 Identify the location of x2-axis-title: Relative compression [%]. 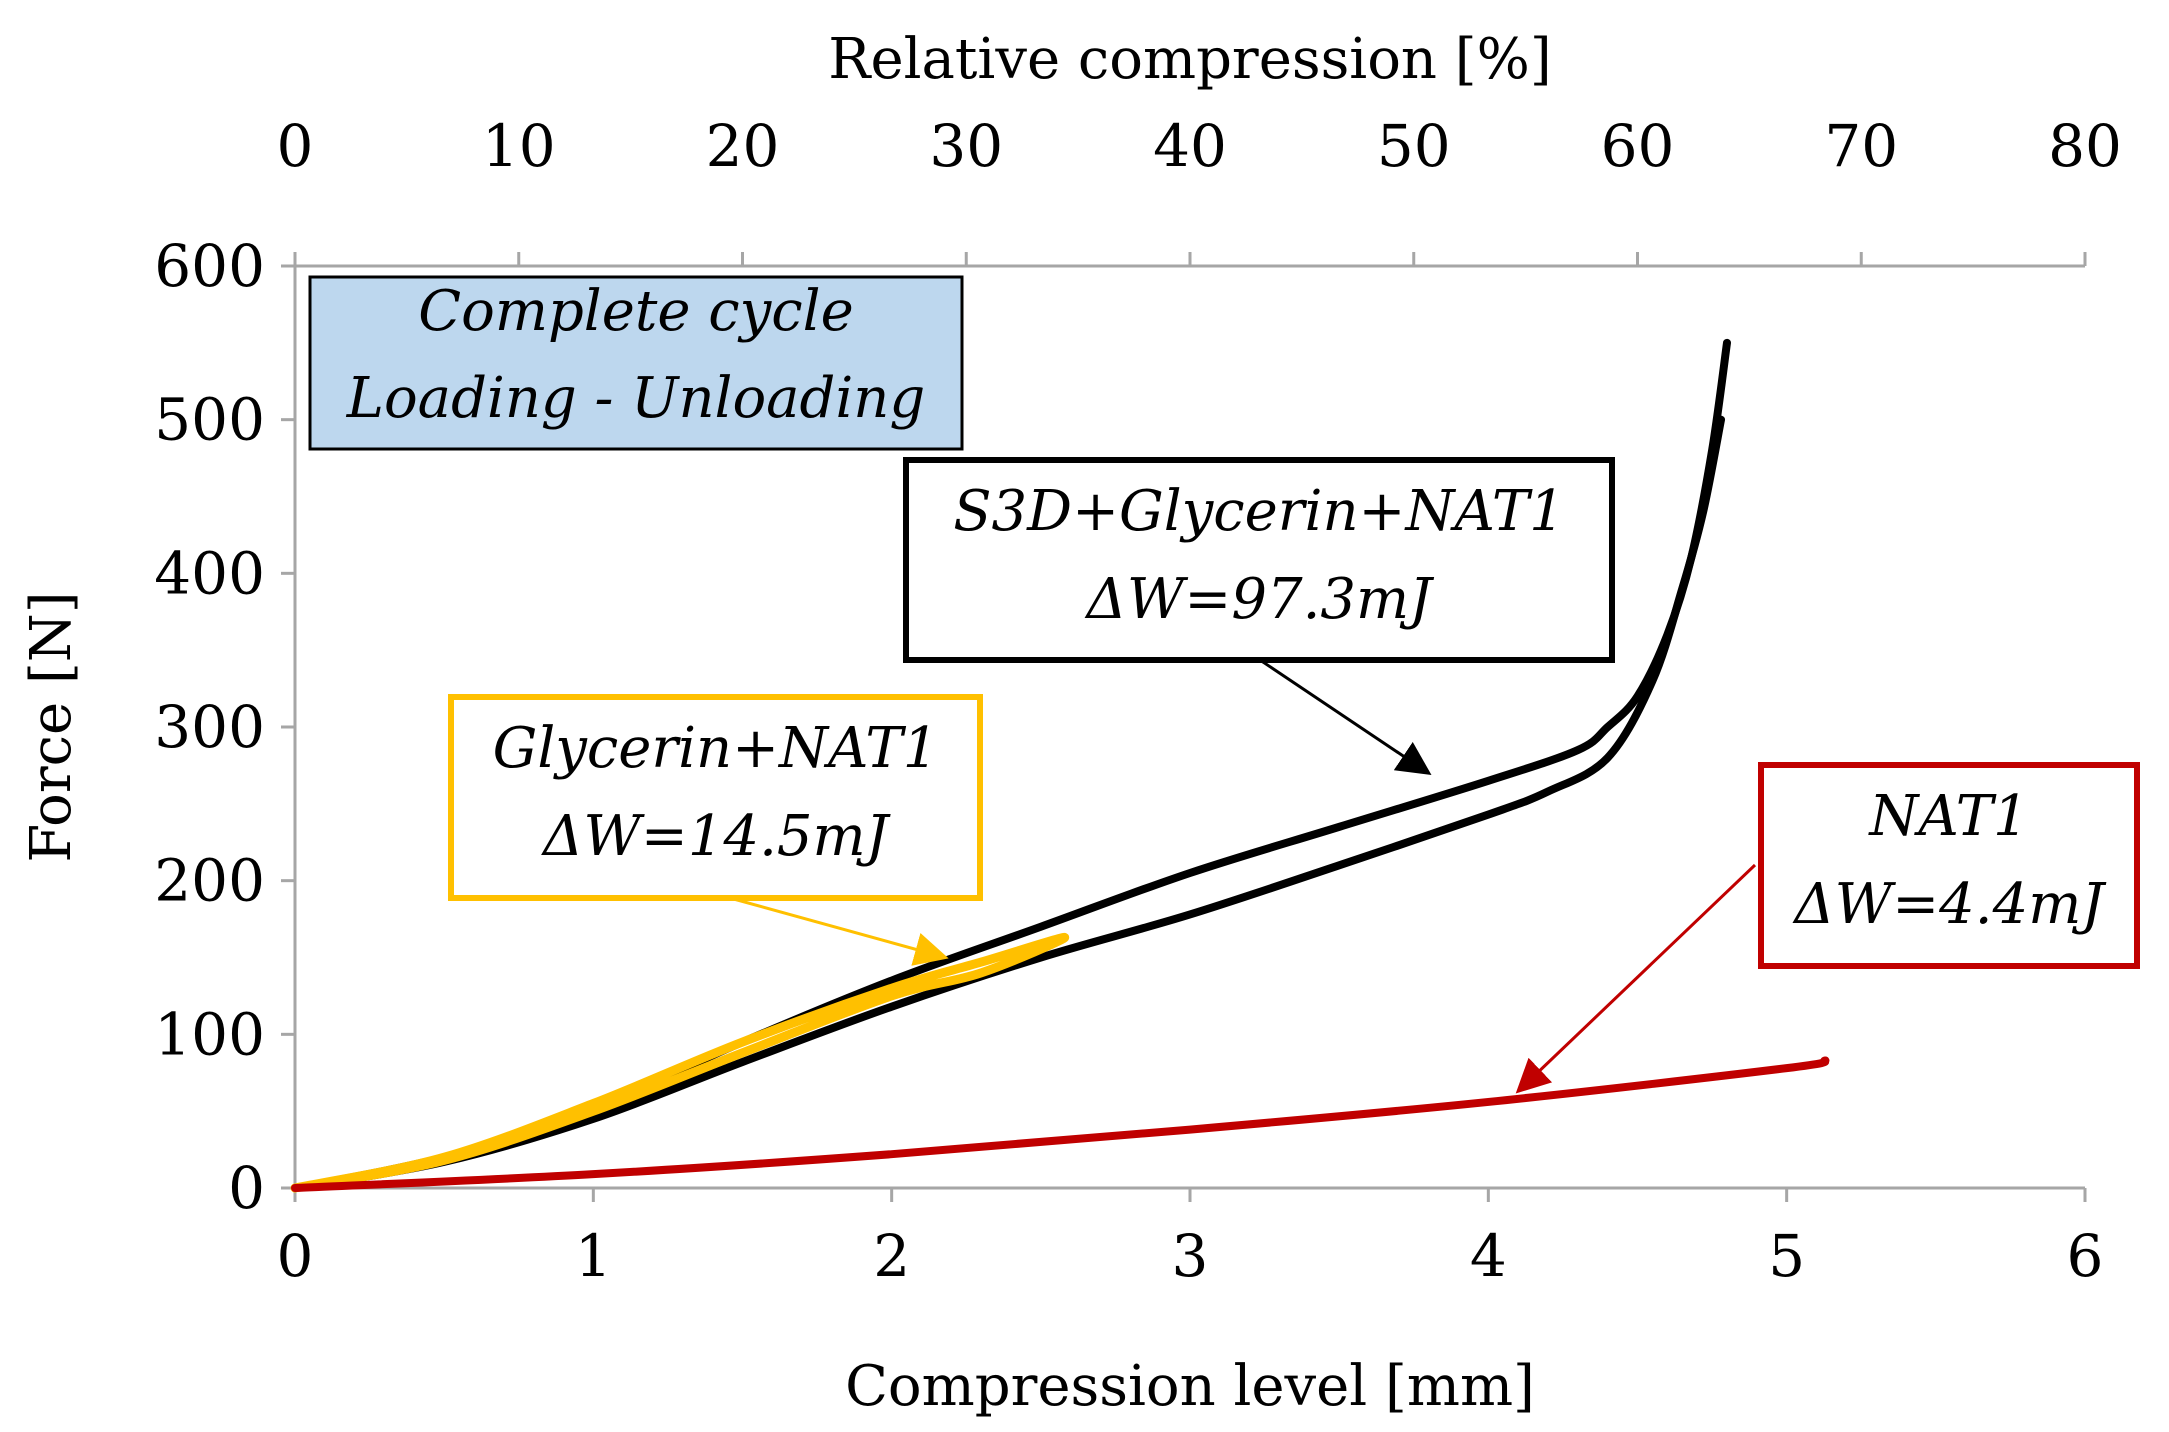
(1189, 59).